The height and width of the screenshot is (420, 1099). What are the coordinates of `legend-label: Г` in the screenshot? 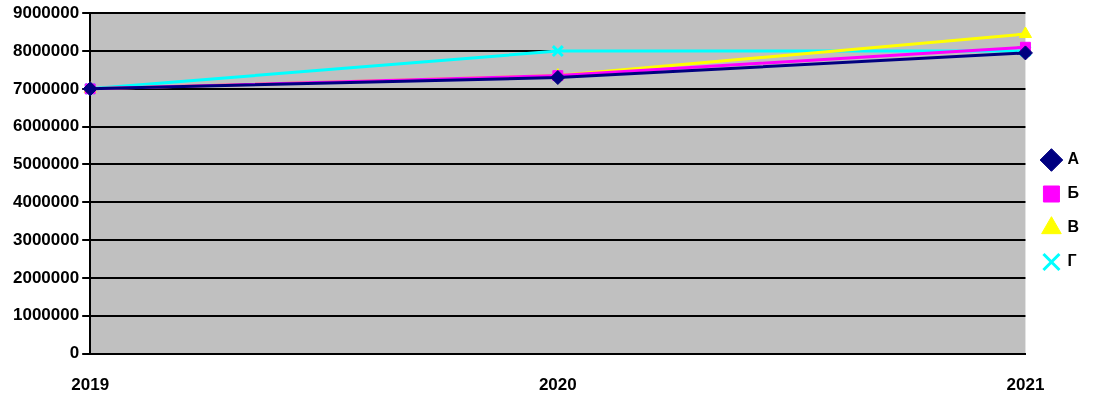 It's located at (1072, 261).